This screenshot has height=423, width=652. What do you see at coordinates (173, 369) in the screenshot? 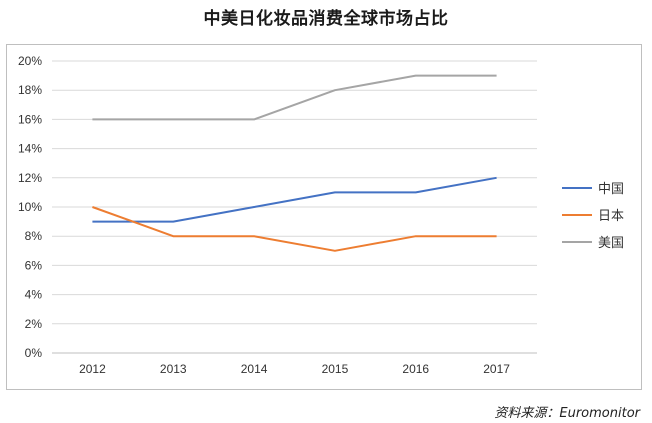
I see `x-tick-label: 2013` at bounding box center [173, 369].